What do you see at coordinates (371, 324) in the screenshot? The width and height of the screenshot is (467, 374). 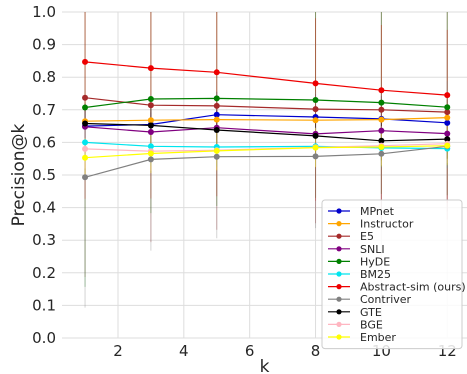 I see `legend-label: BGE` at bounding box center [371, 324].